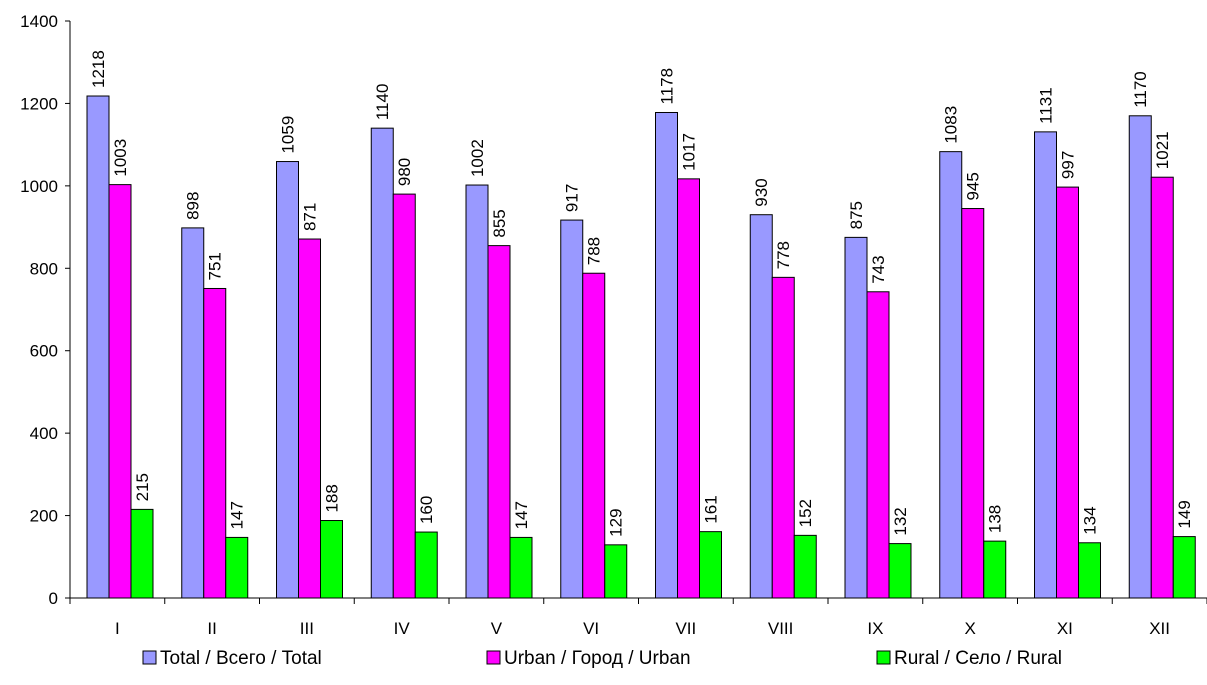 This screenshot has height=685, width=1207. I want to click on x-tick-label: XII, so click(1159, 628).